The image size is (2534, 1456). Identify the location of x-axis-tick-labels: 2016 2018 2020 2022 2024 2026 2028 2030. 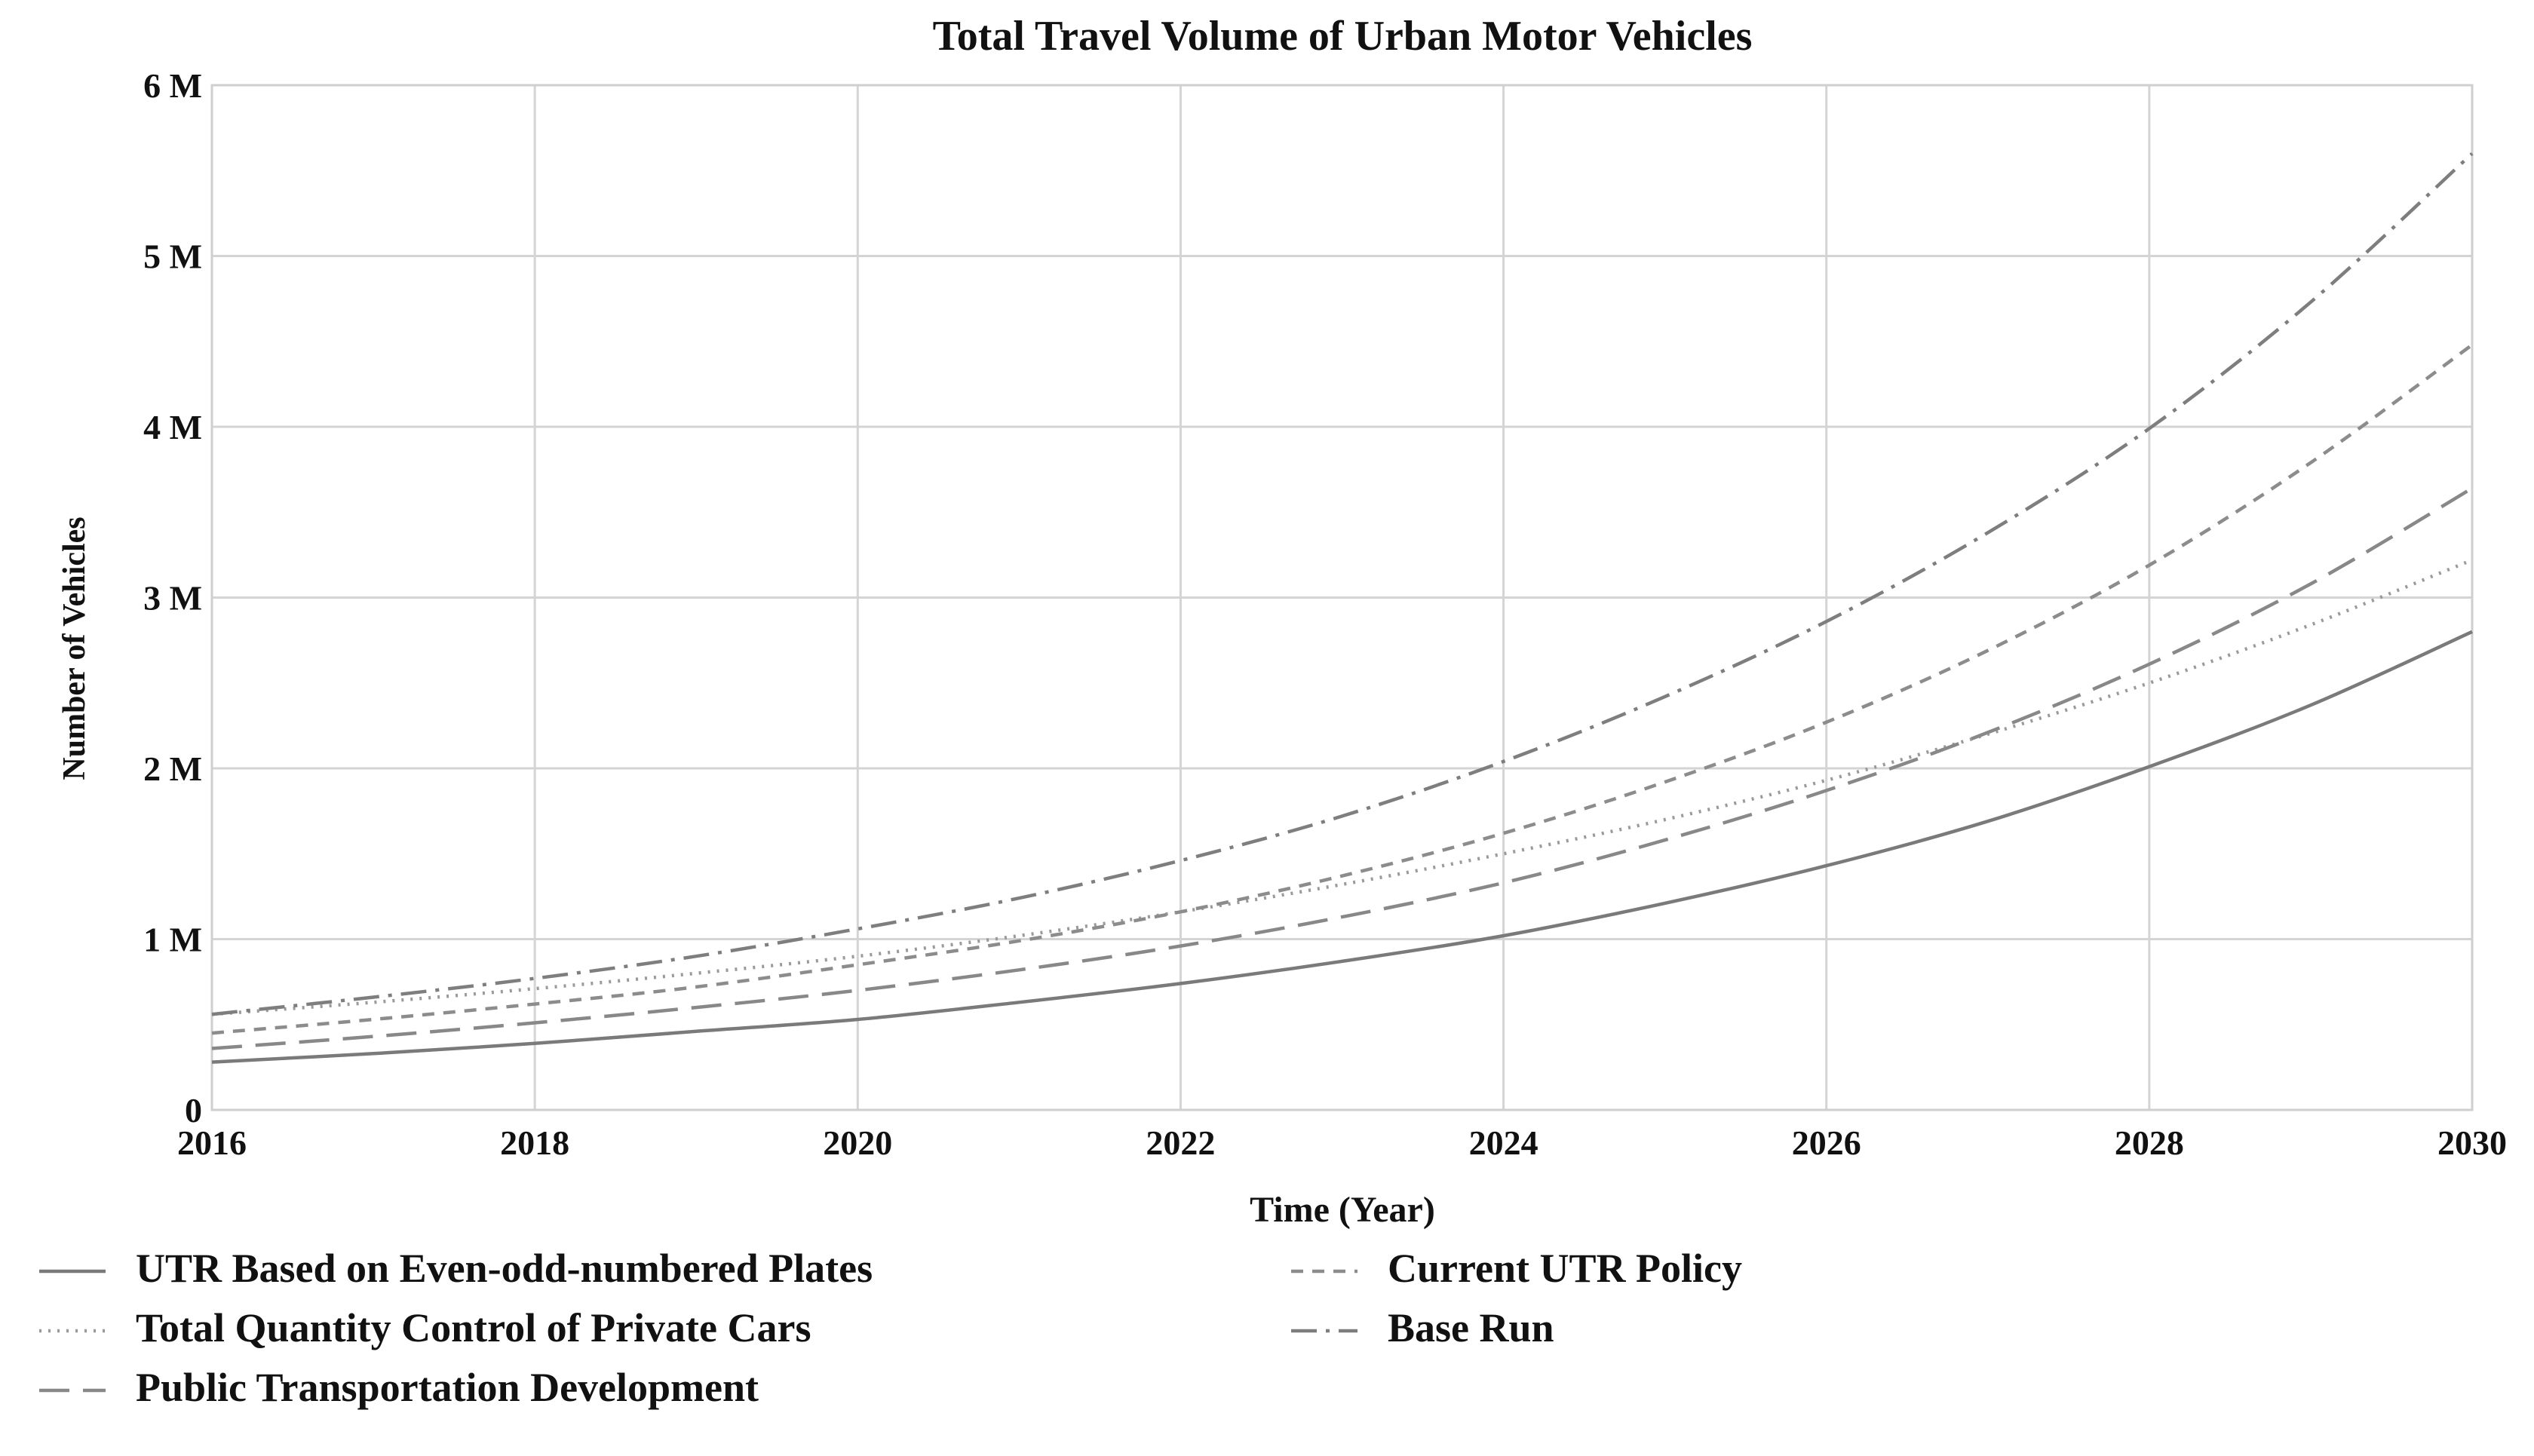
(1342, 1142).